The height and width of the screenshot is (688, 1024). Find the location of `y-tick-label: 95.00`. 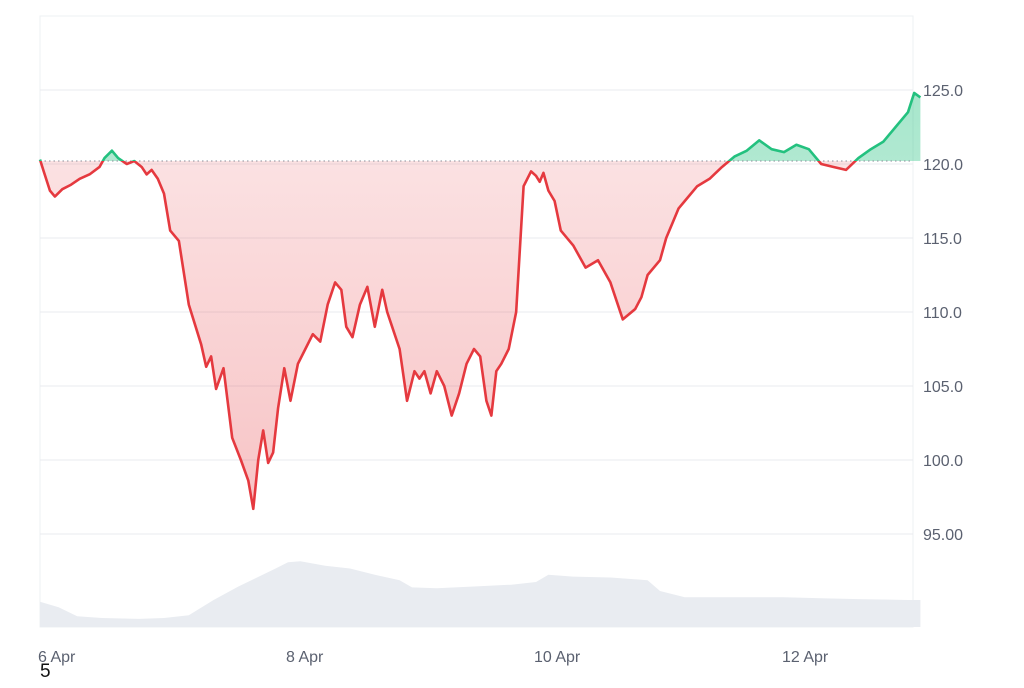

y-tick-label: 95.00 is located at coordinates (943, 535).